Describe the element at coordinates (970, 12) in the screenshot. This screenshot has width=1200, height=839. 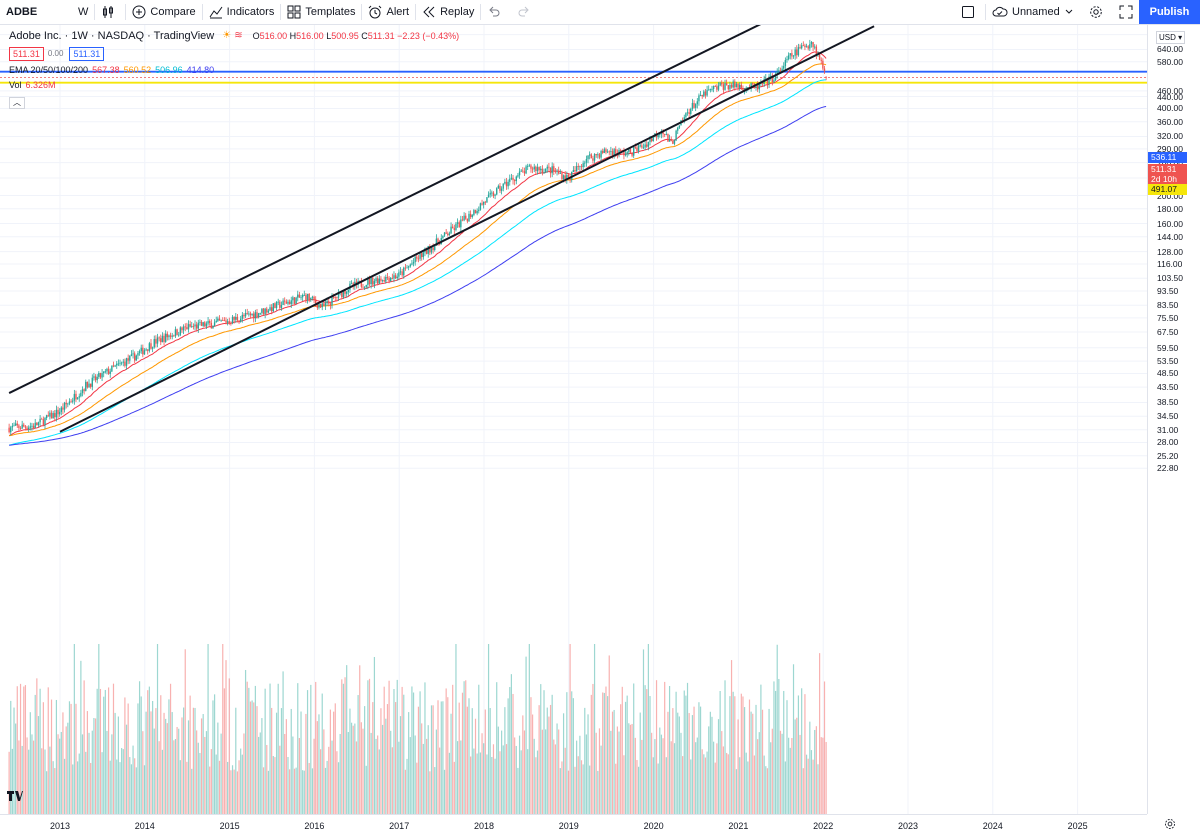
I see `fullscreen-toggle` at that location.